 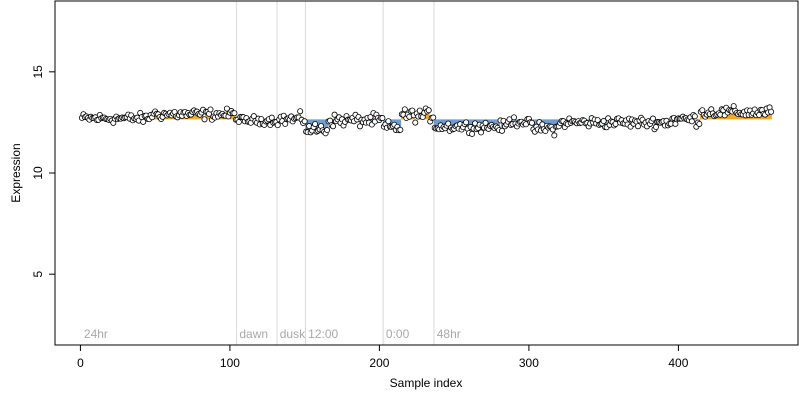 I want to click on data-points, so click(x=426, y=121).